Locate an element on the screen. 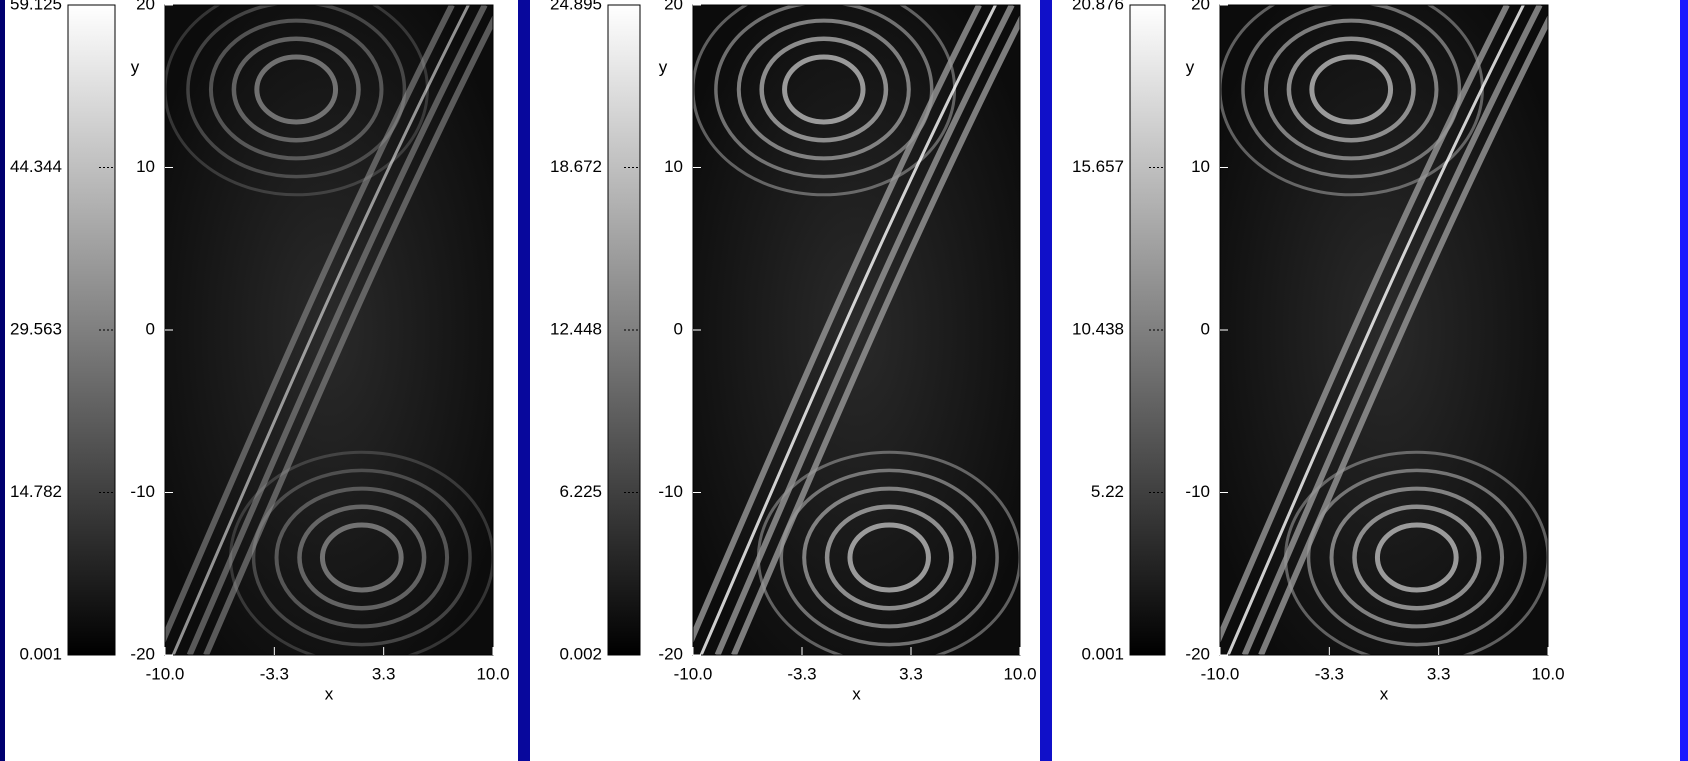 The image size is (1688, 761). colorbar-tick-label: 12.448 is located at coordinates (576, 328).